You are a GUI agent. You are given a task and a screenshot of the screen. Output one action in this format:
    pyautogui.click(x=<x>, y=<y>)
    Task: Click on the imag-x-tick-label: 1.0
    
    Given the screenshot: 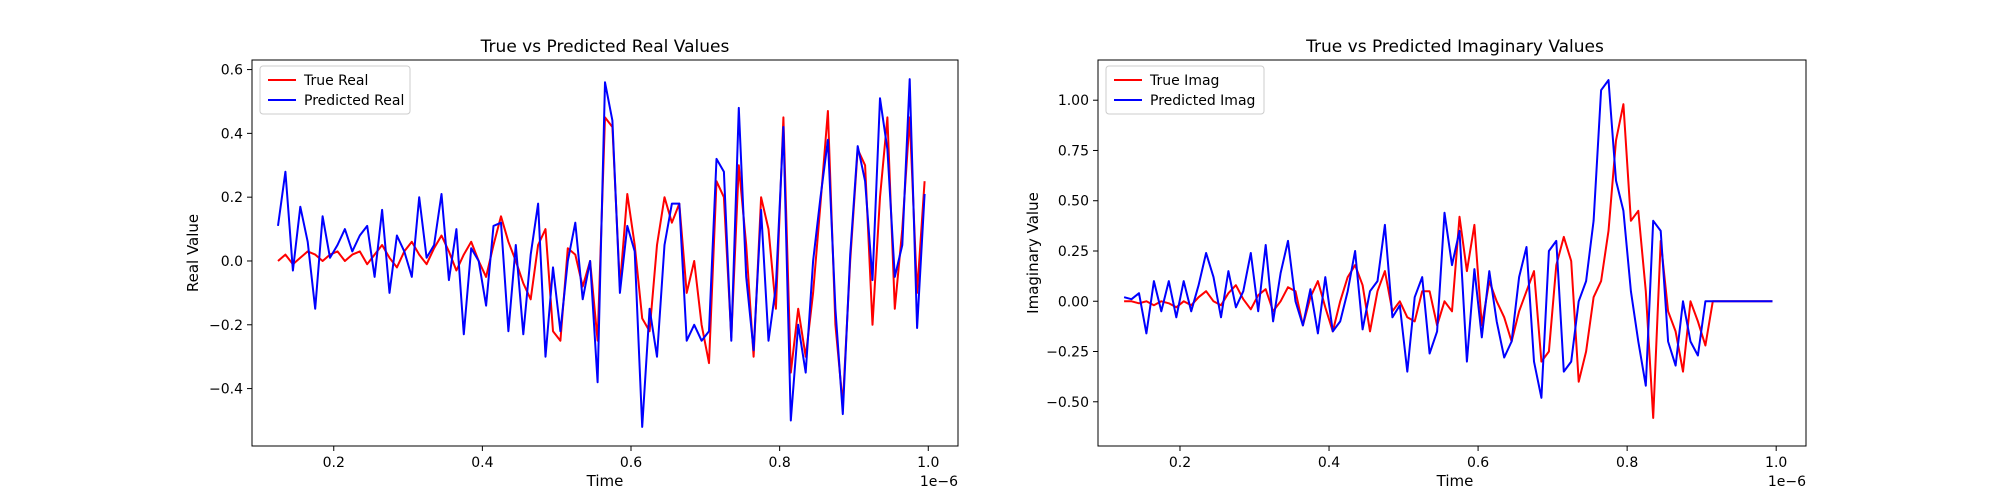 What is the action you would take?
    pyautogui.click(x=1776, y=463)
    